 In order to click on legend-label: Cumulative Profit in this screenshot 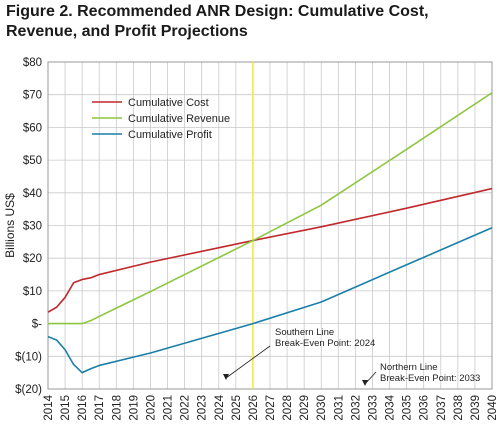, I will do `click(170, 135)`.